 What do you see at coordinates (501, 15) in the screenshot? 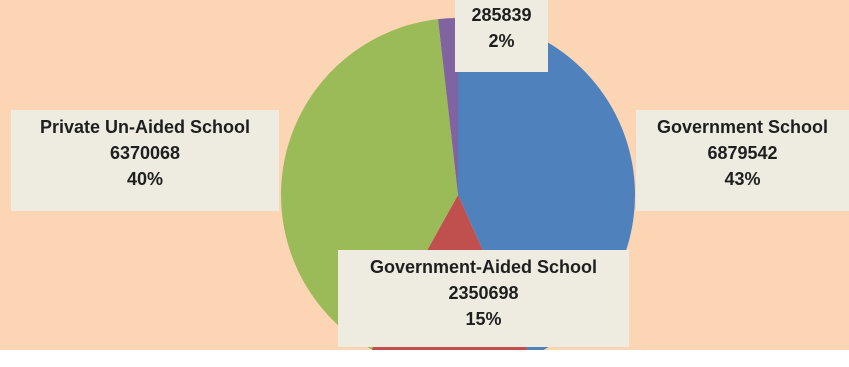
I see `label-value: 285839` at bounding box center [501, 15].